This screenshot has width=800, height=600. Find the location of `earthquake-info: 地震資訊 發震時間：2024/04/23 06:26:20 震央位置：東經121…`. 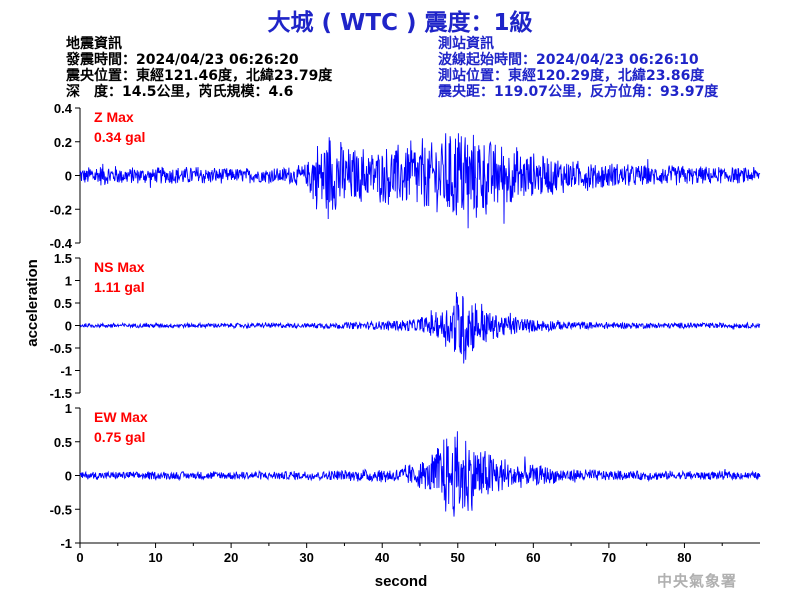

earthquake-info: 地震資訊 發震時間：2024/04/23 06:26:20 震央位置：東經121… is located at coordinates (199, 68).